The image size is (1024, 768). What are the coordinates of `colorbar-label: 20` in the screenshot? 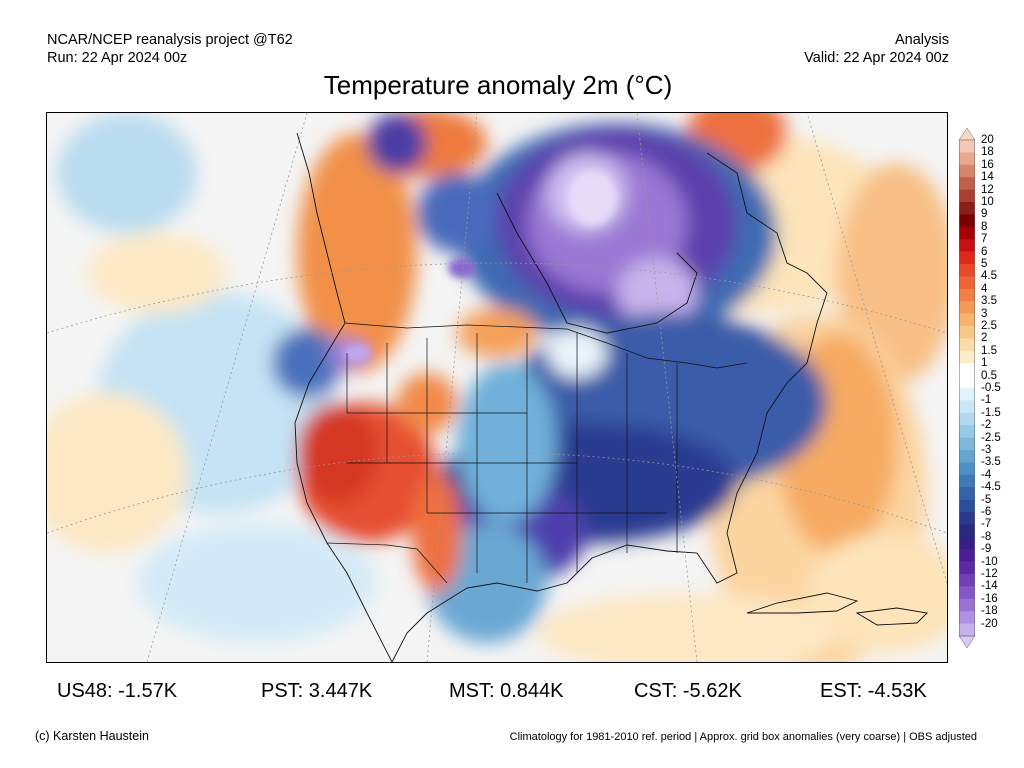 It's located at (987, 140).